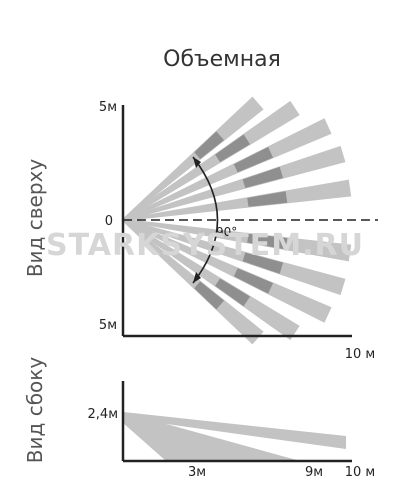 The height and width of the screenshot is (500, 400). What do you see at coordinates (197, 472) in the screenshot?
I see `x-near-label: 3м` at bounding box center [197, 472].